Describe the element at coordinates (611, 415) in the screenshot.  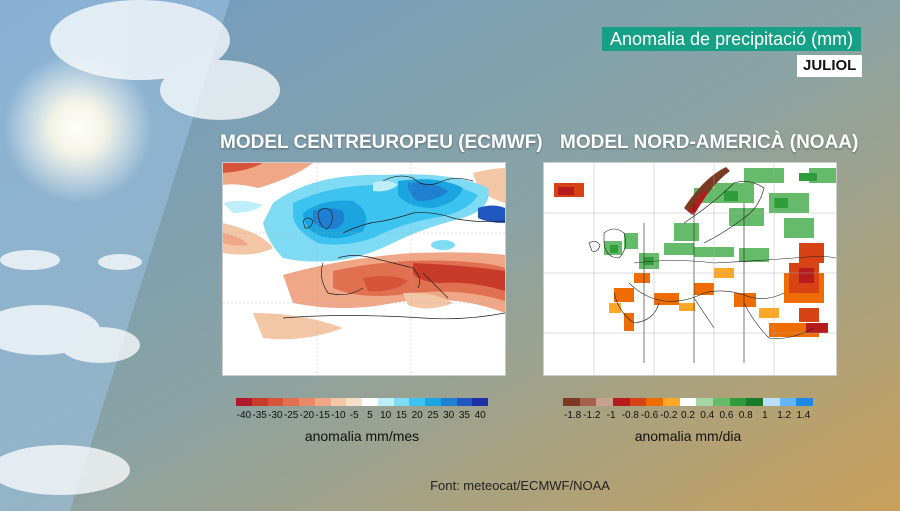
I see `legend-tick-label: -1` at that location.